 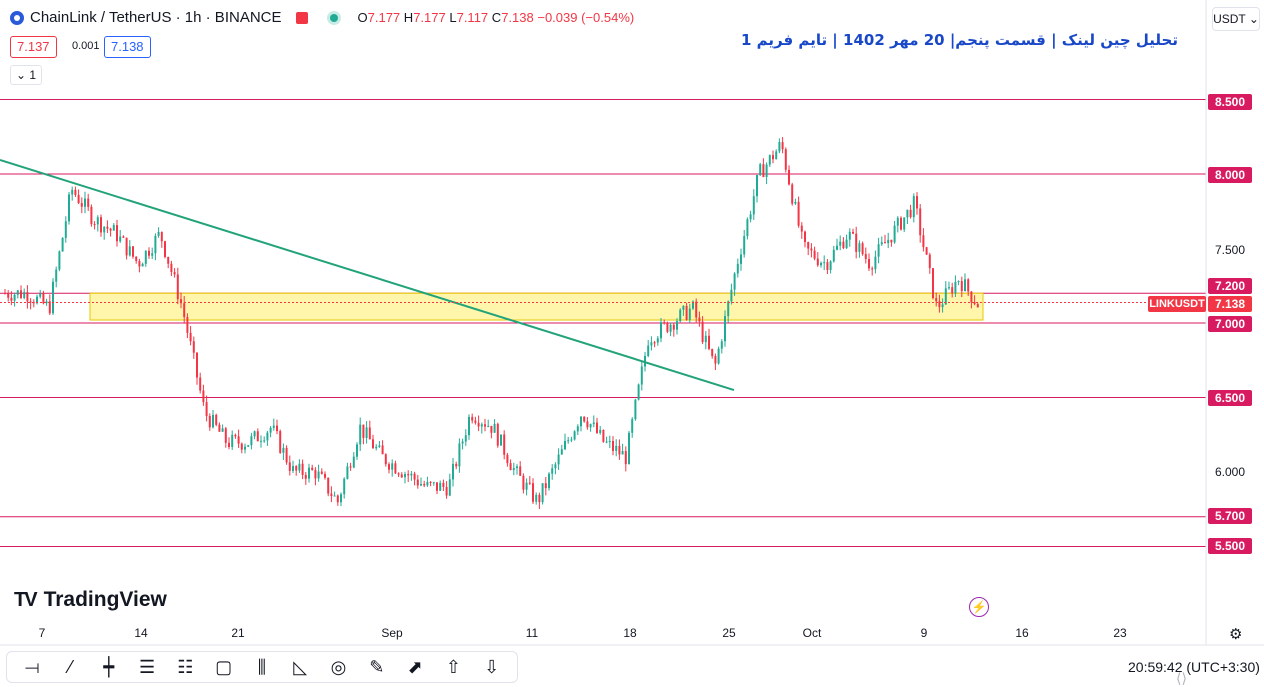 What do you see at coordinates (1236, 19) in the screenshot?
I see `currency-selector: USDT ⌄` at bounding box center [1236, 19].